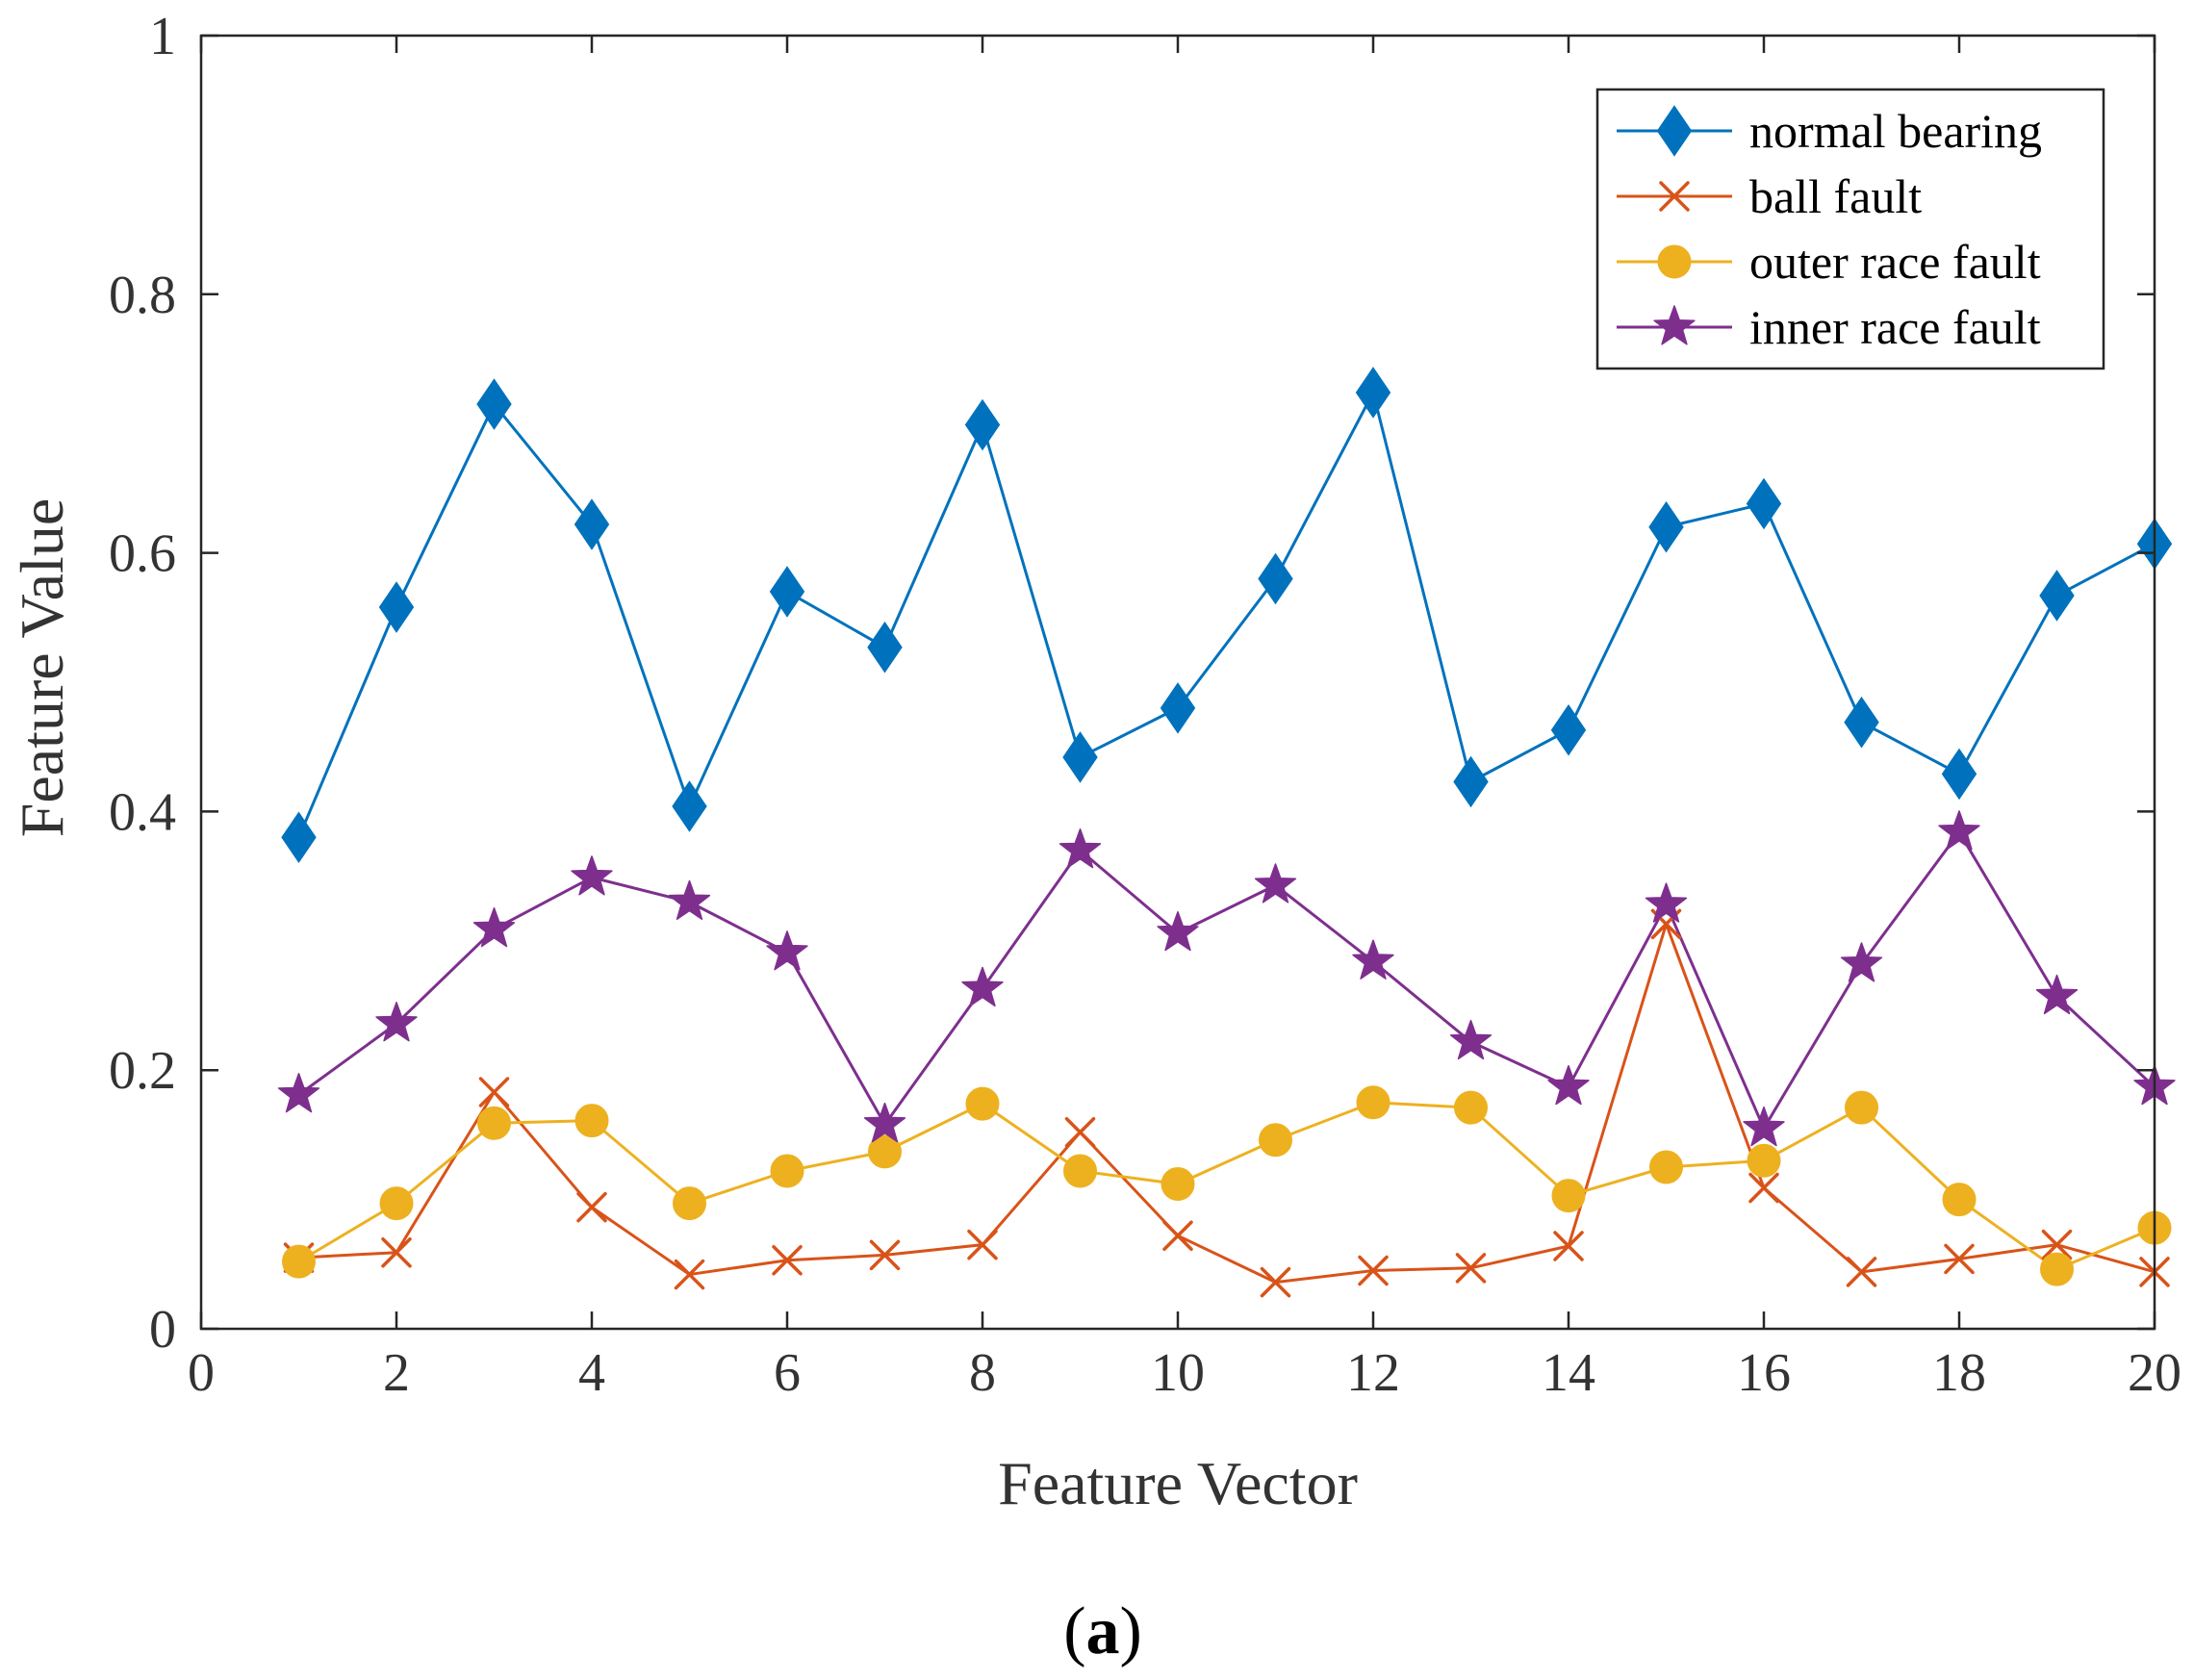  What do you see at coordinates (787, 1373) in the screenshot?
I see `x-tick-label: 6` at bounding box center [787, 1373].